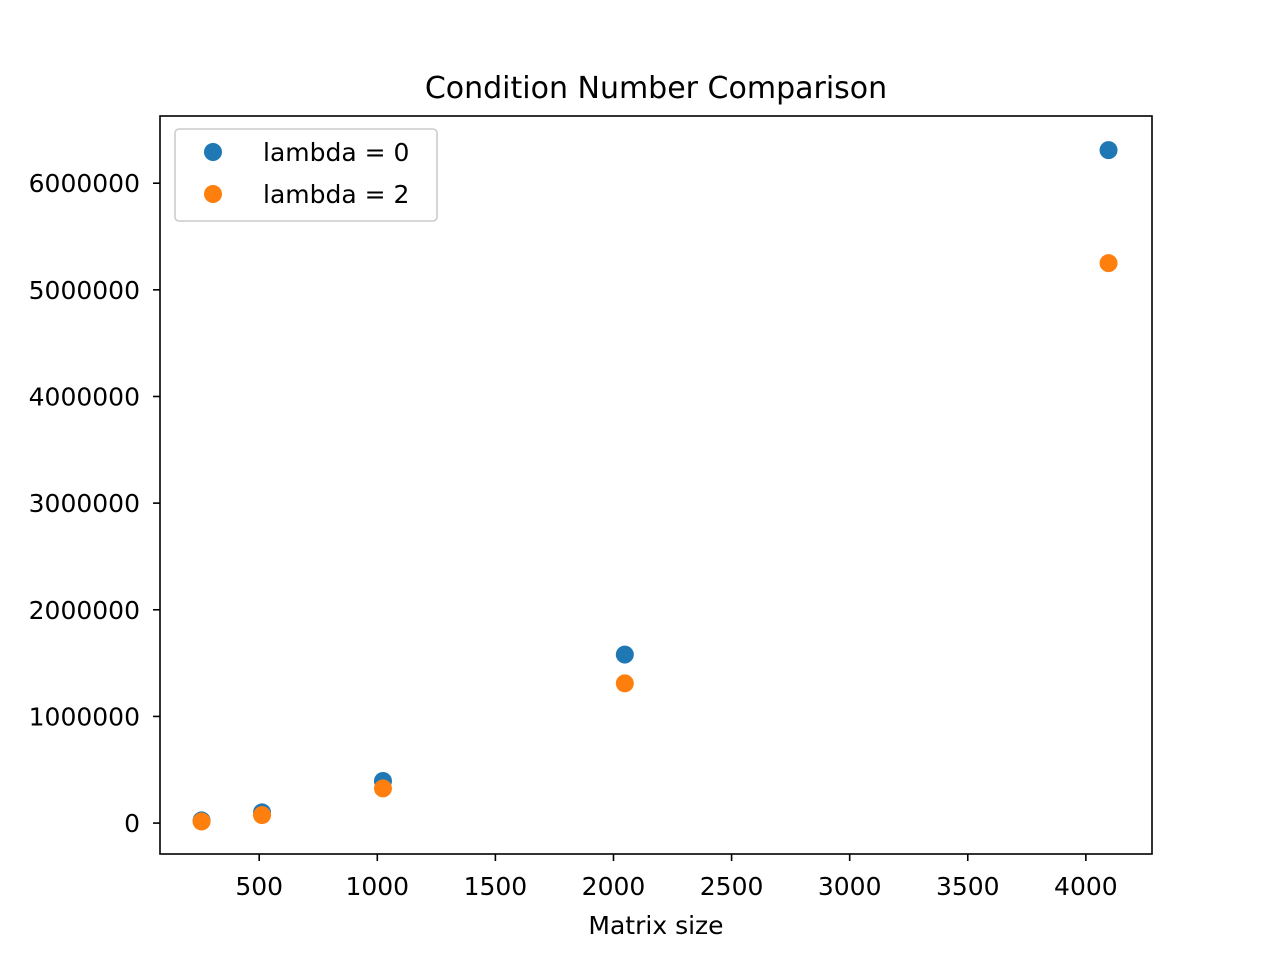 Image resolution: width=1280 pixels, height=960 pixels. Describe the element at coordinates (656, 88) in the screenshot. I see `chart-title: Condition Number Comparison` at that location.